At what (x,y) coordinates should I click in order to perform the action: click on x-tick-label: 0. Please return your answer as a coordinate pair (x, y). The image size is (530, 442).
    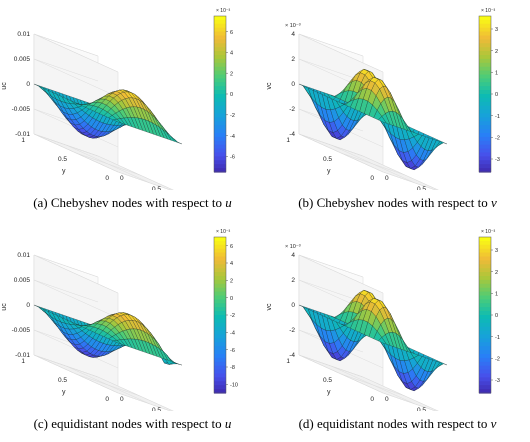
    Looking at the image, I should click on (387, 399).